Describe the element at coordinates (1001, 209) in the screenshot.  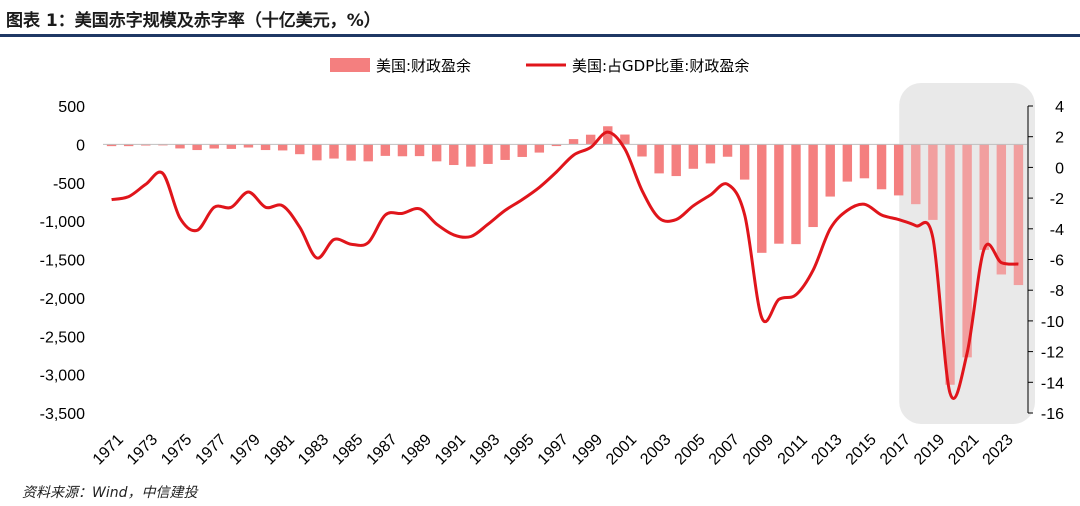
I see `bar-2023` at that location.